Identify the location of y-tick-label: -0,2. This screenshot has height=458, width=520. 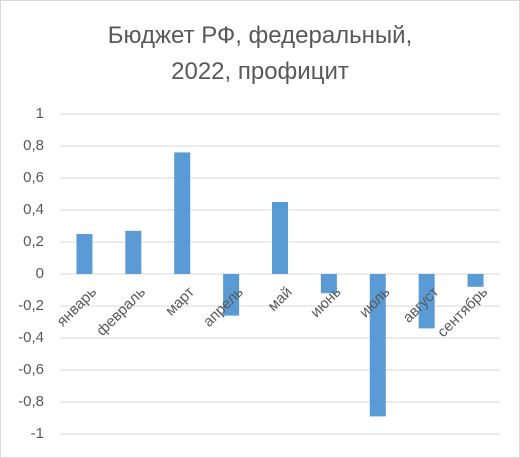
(31, 305).